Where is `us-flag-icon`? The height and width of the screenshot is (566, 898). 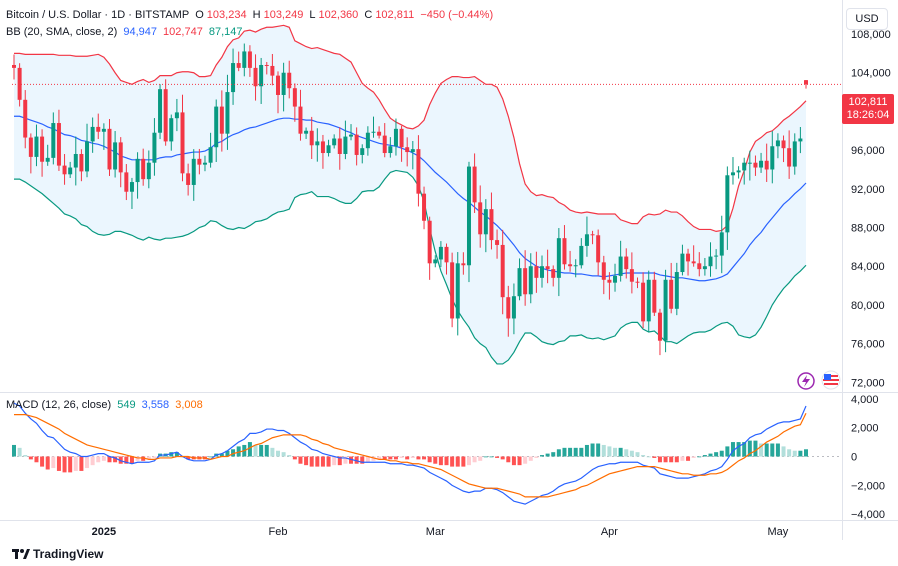
us-flag-icon is located at coordinates (831, 380).